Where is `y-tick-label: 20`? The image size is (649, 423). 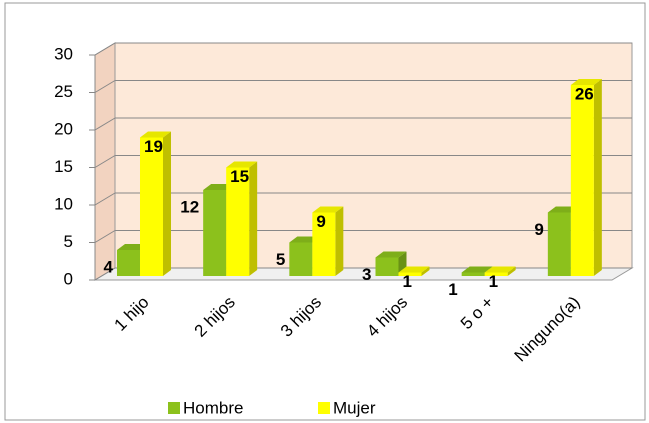
y-tick-label: 20 is located at coordinates (63, 128).